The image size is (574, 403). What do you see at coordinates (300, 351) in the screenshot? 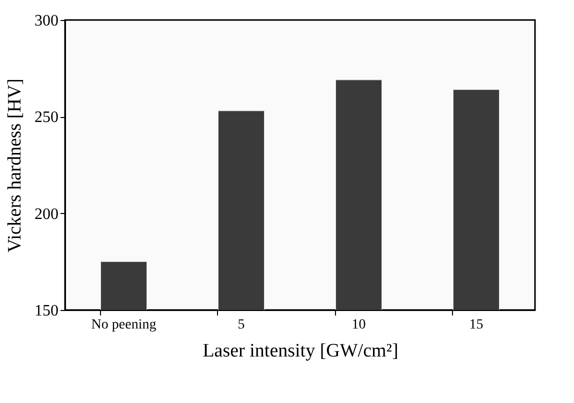
I see `x-axis-title: Laser intensity [GW/cm²]` at bounding box center [300, 351].